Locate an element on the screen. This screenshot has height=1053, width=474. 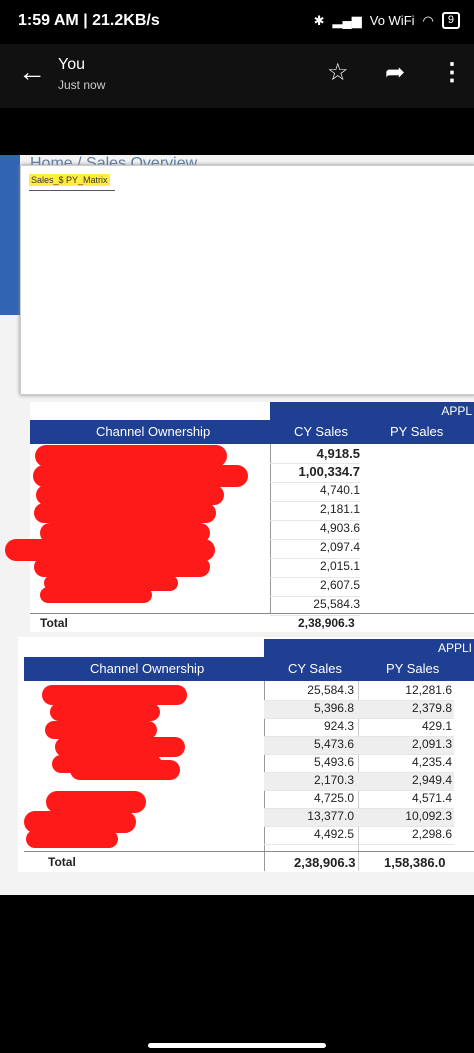
py-cell: 2,949.4 is located at coordinates (431, 780).